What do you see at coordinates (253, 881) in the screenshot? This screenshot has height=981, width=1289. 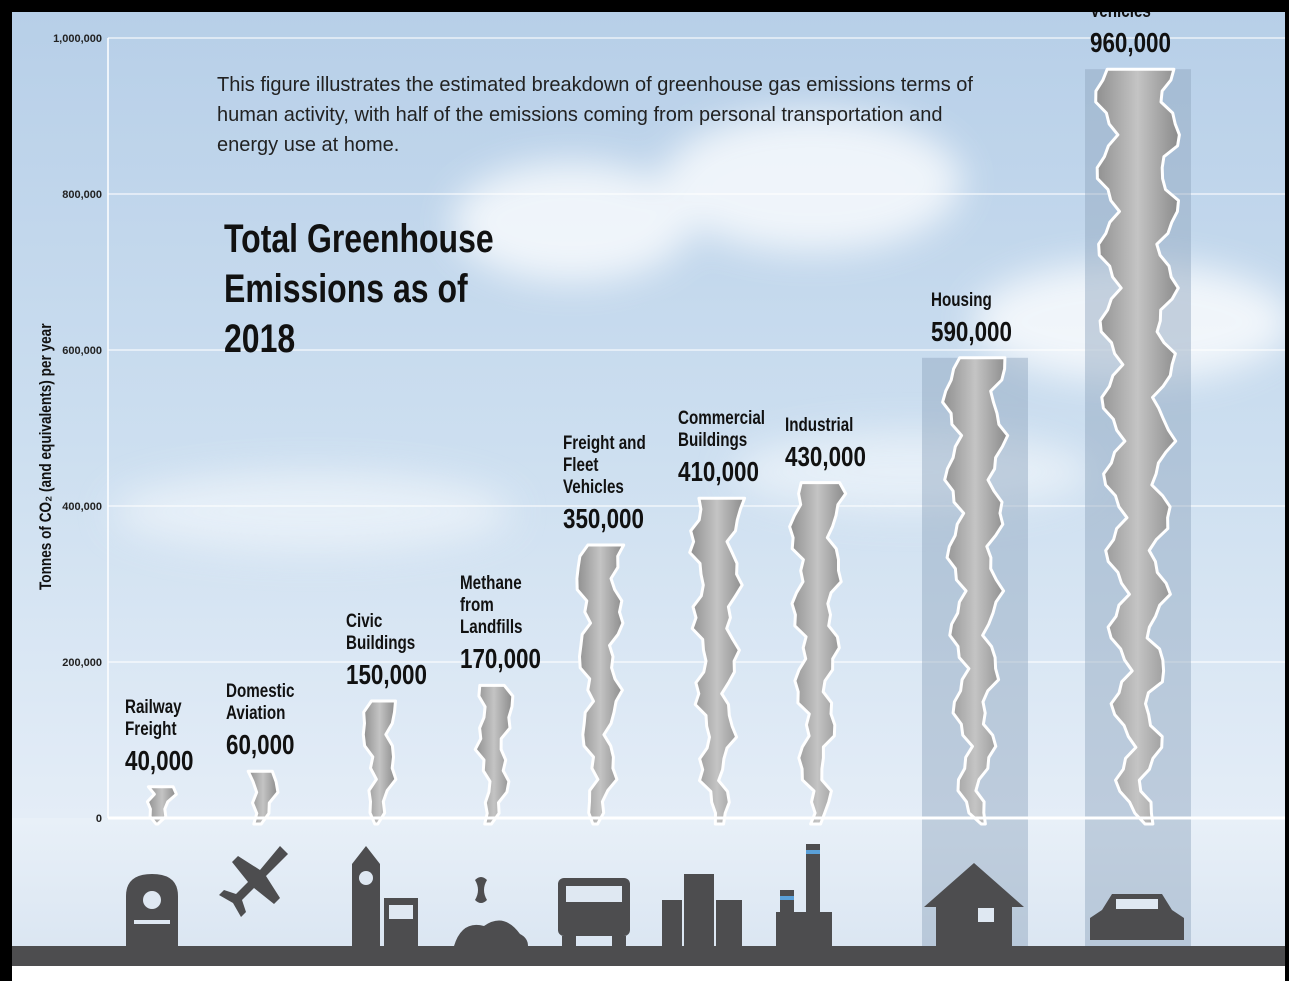 I see `plane-icon` at bounding box center [253, 881].